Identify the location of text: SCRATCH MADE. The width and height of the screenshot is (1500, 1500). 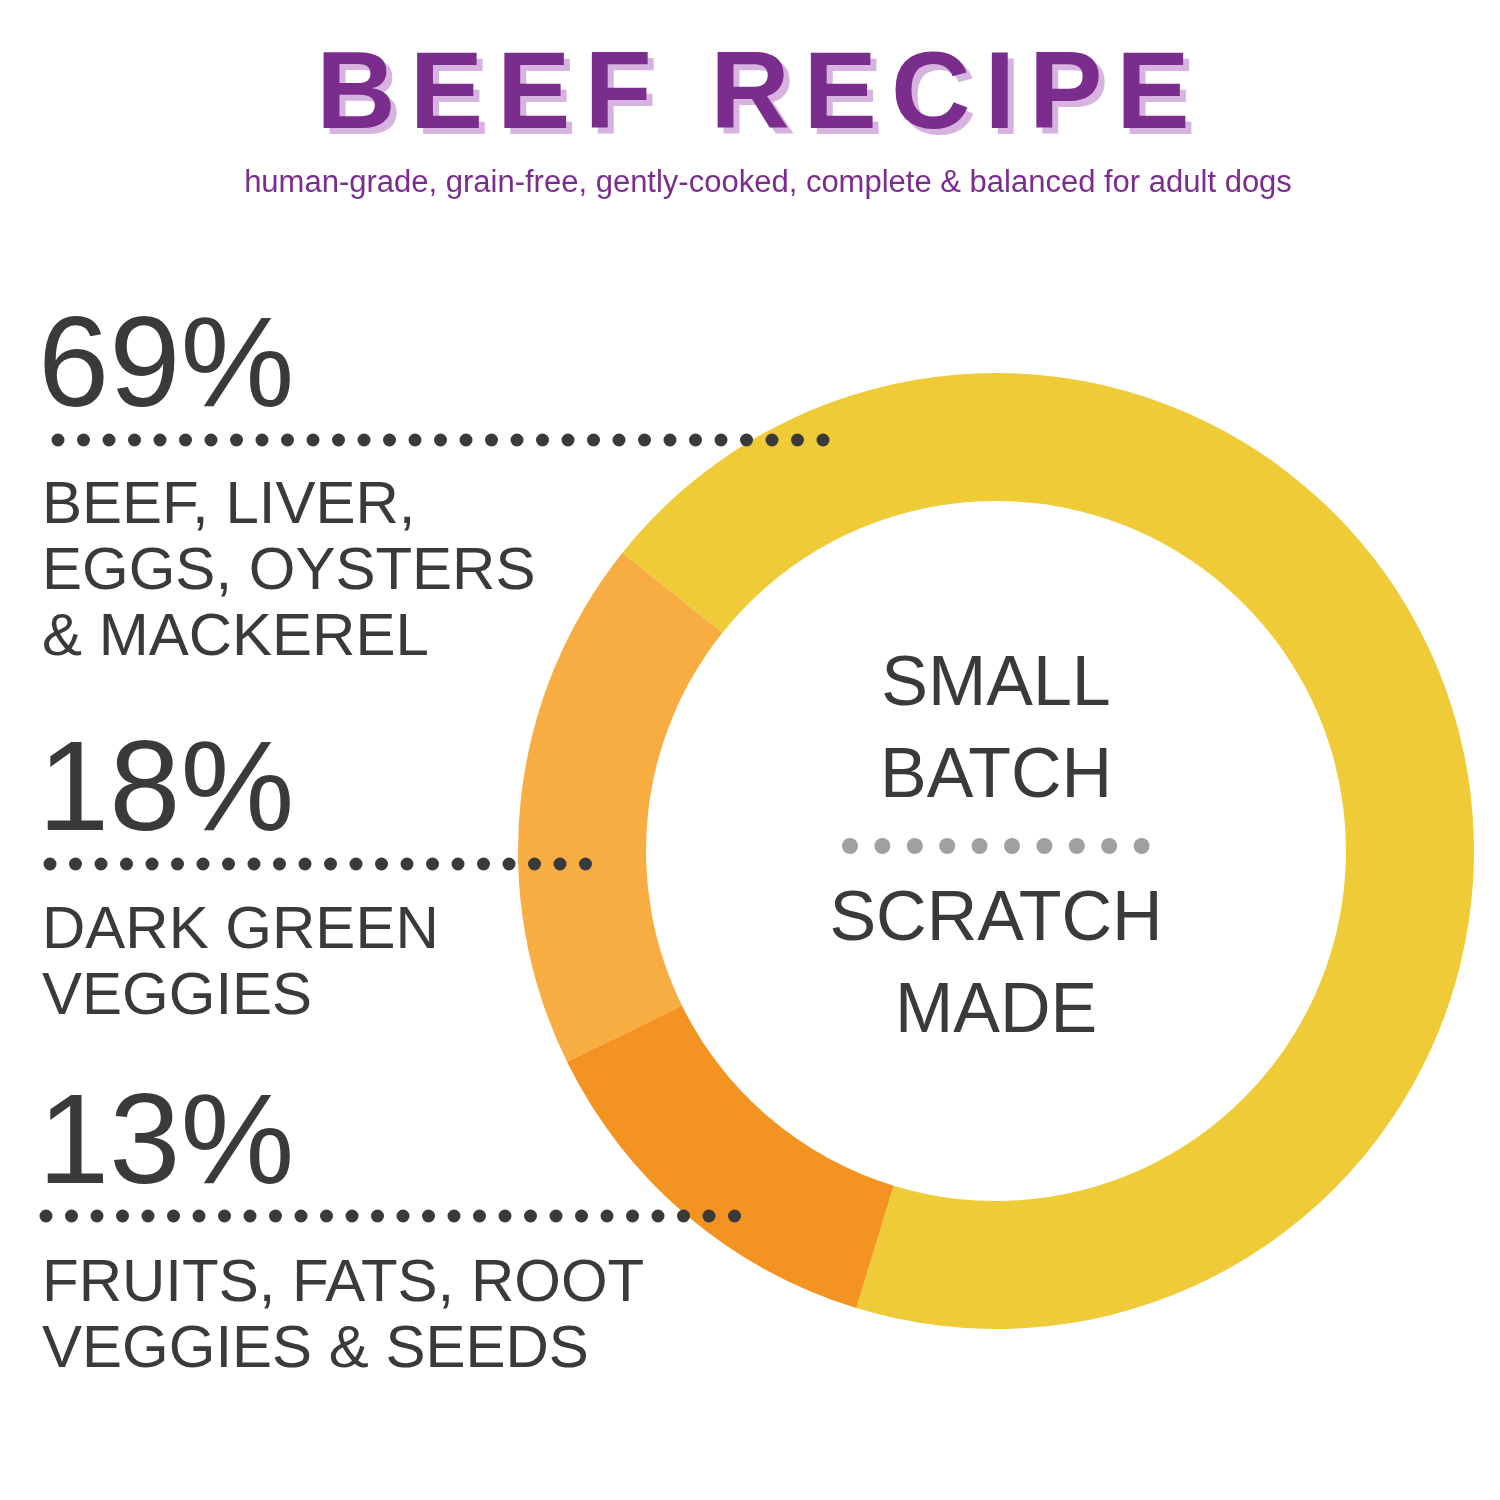
(996, 962).